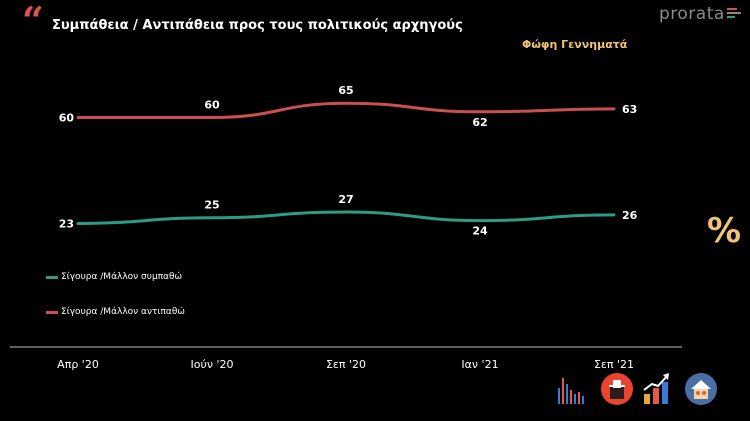 This screenshot has height=421, width=750. What do you see at coordinates (692, 14) in the screenshot?
I see `brand-logo: prorata` at bounding box center [692, 14].